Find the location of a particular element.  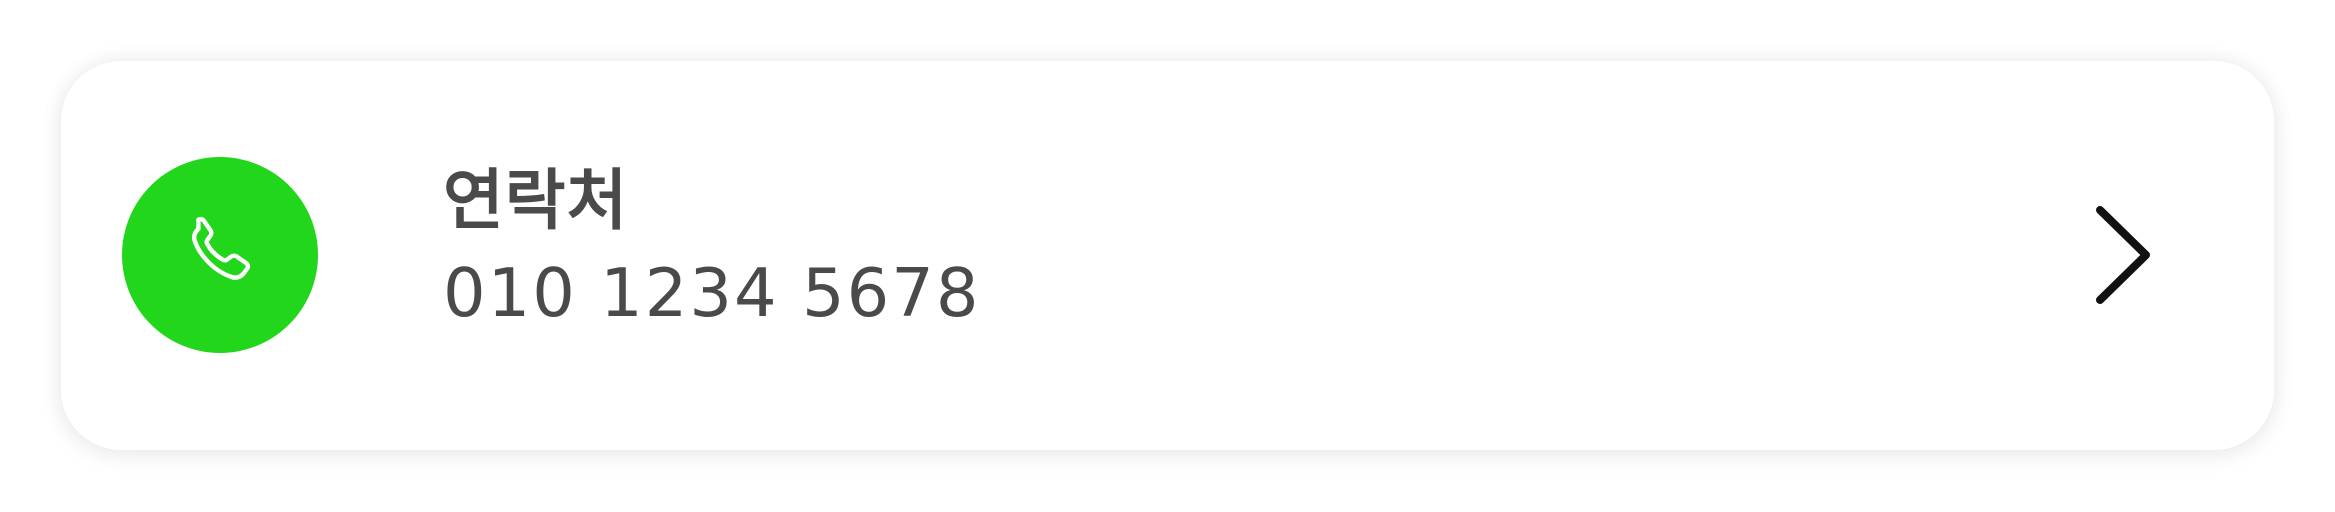

phone-icon-badge is located at coordinates (220, 255).